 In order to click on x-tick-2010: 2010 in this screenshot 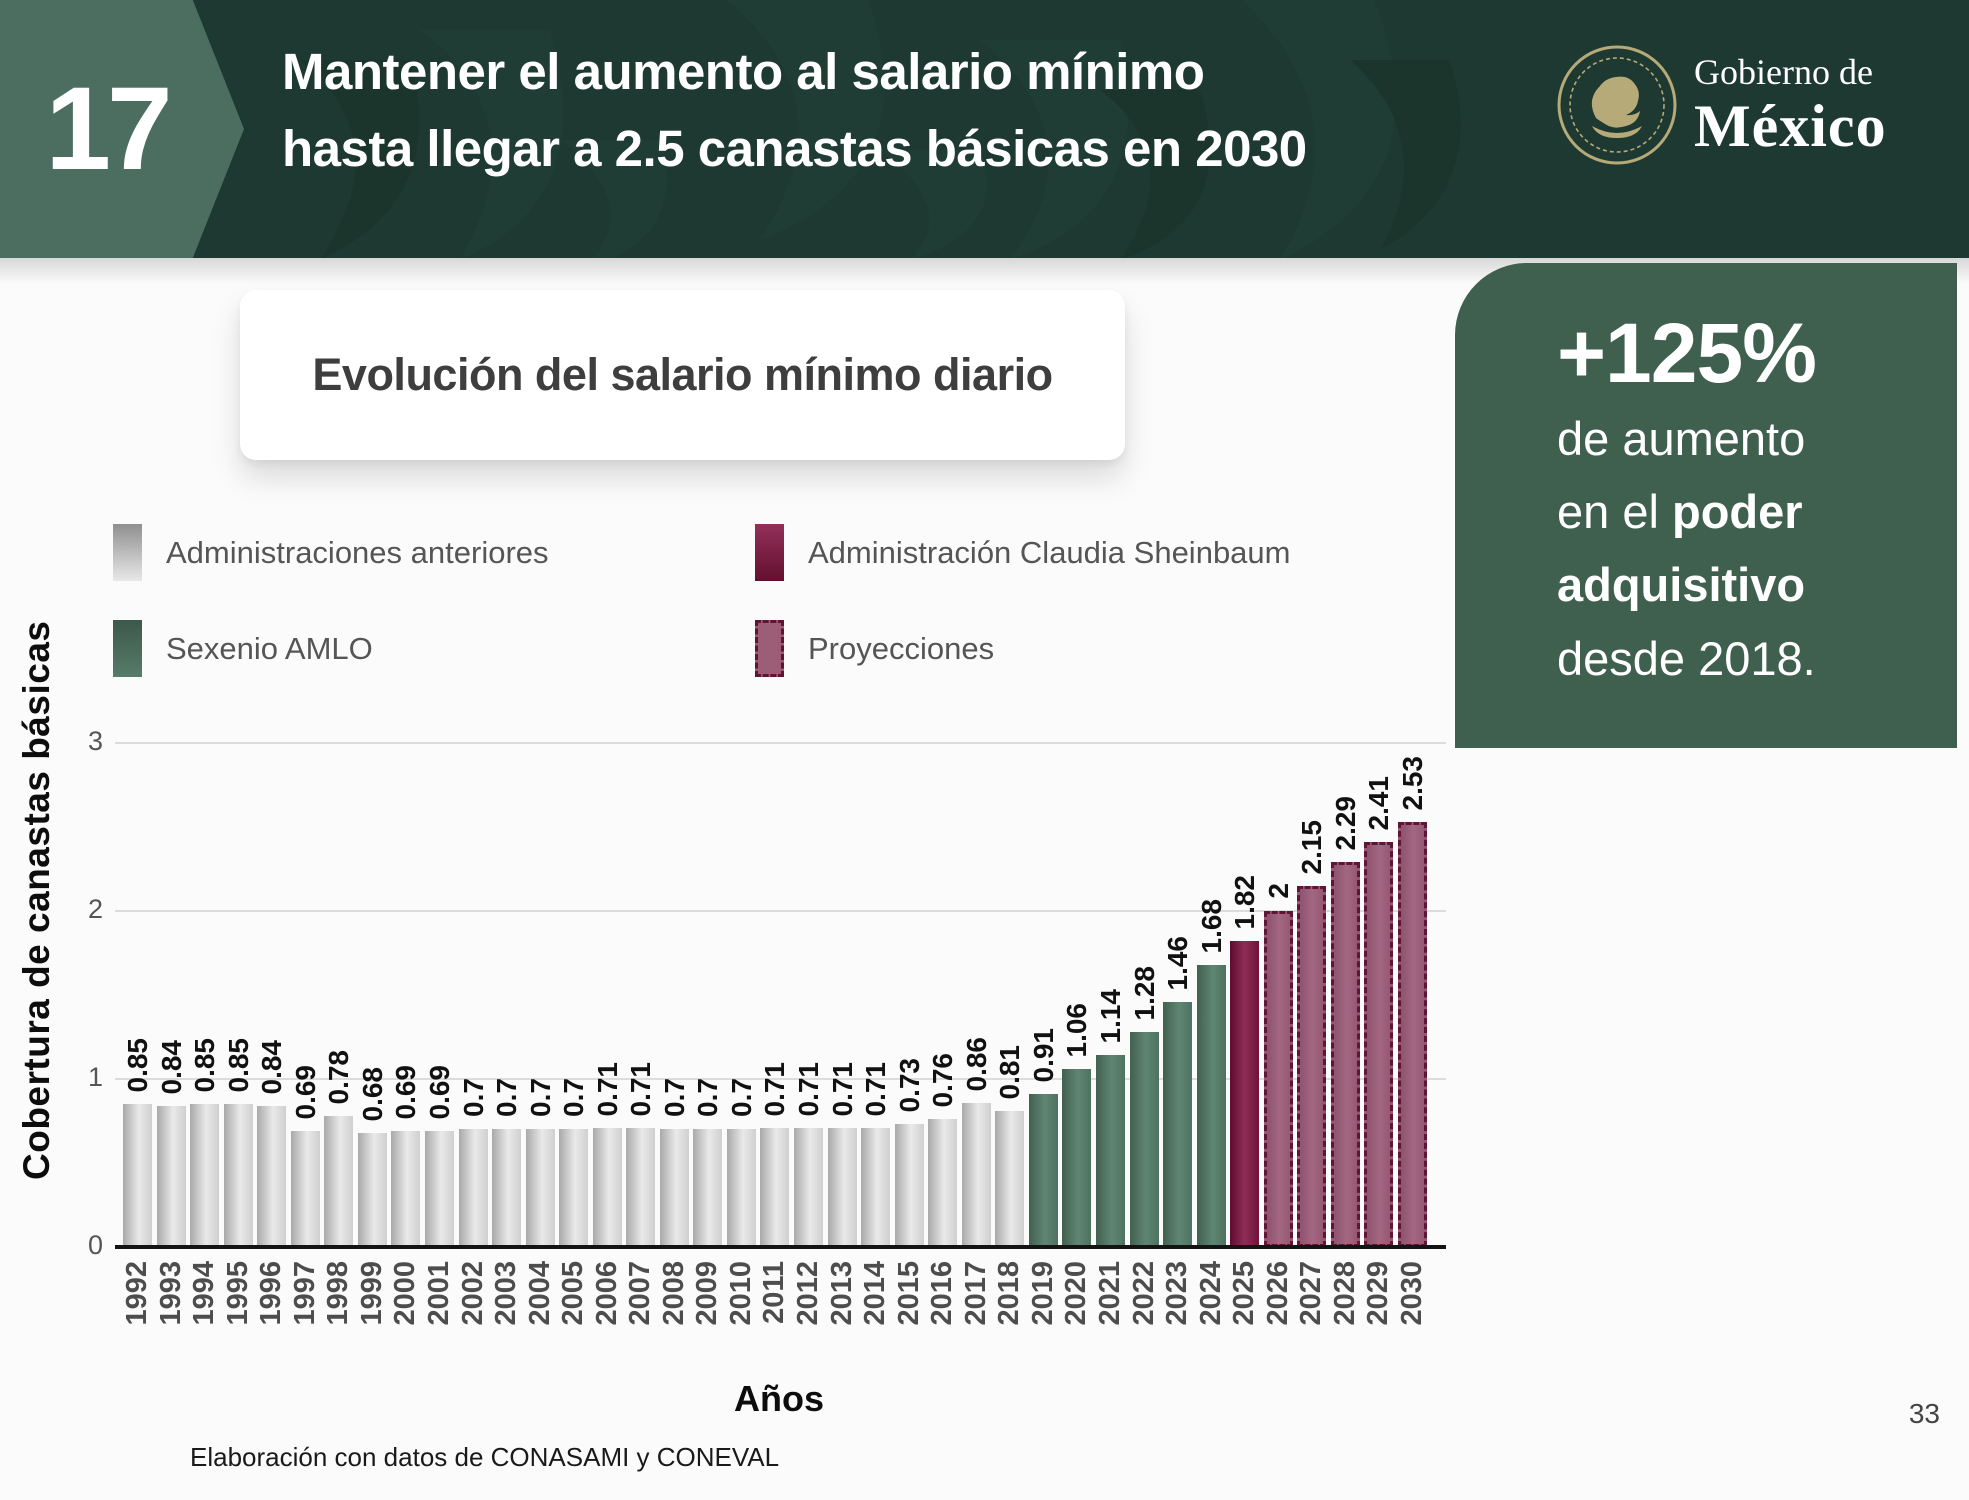, I will do `click(740, 1293)`.